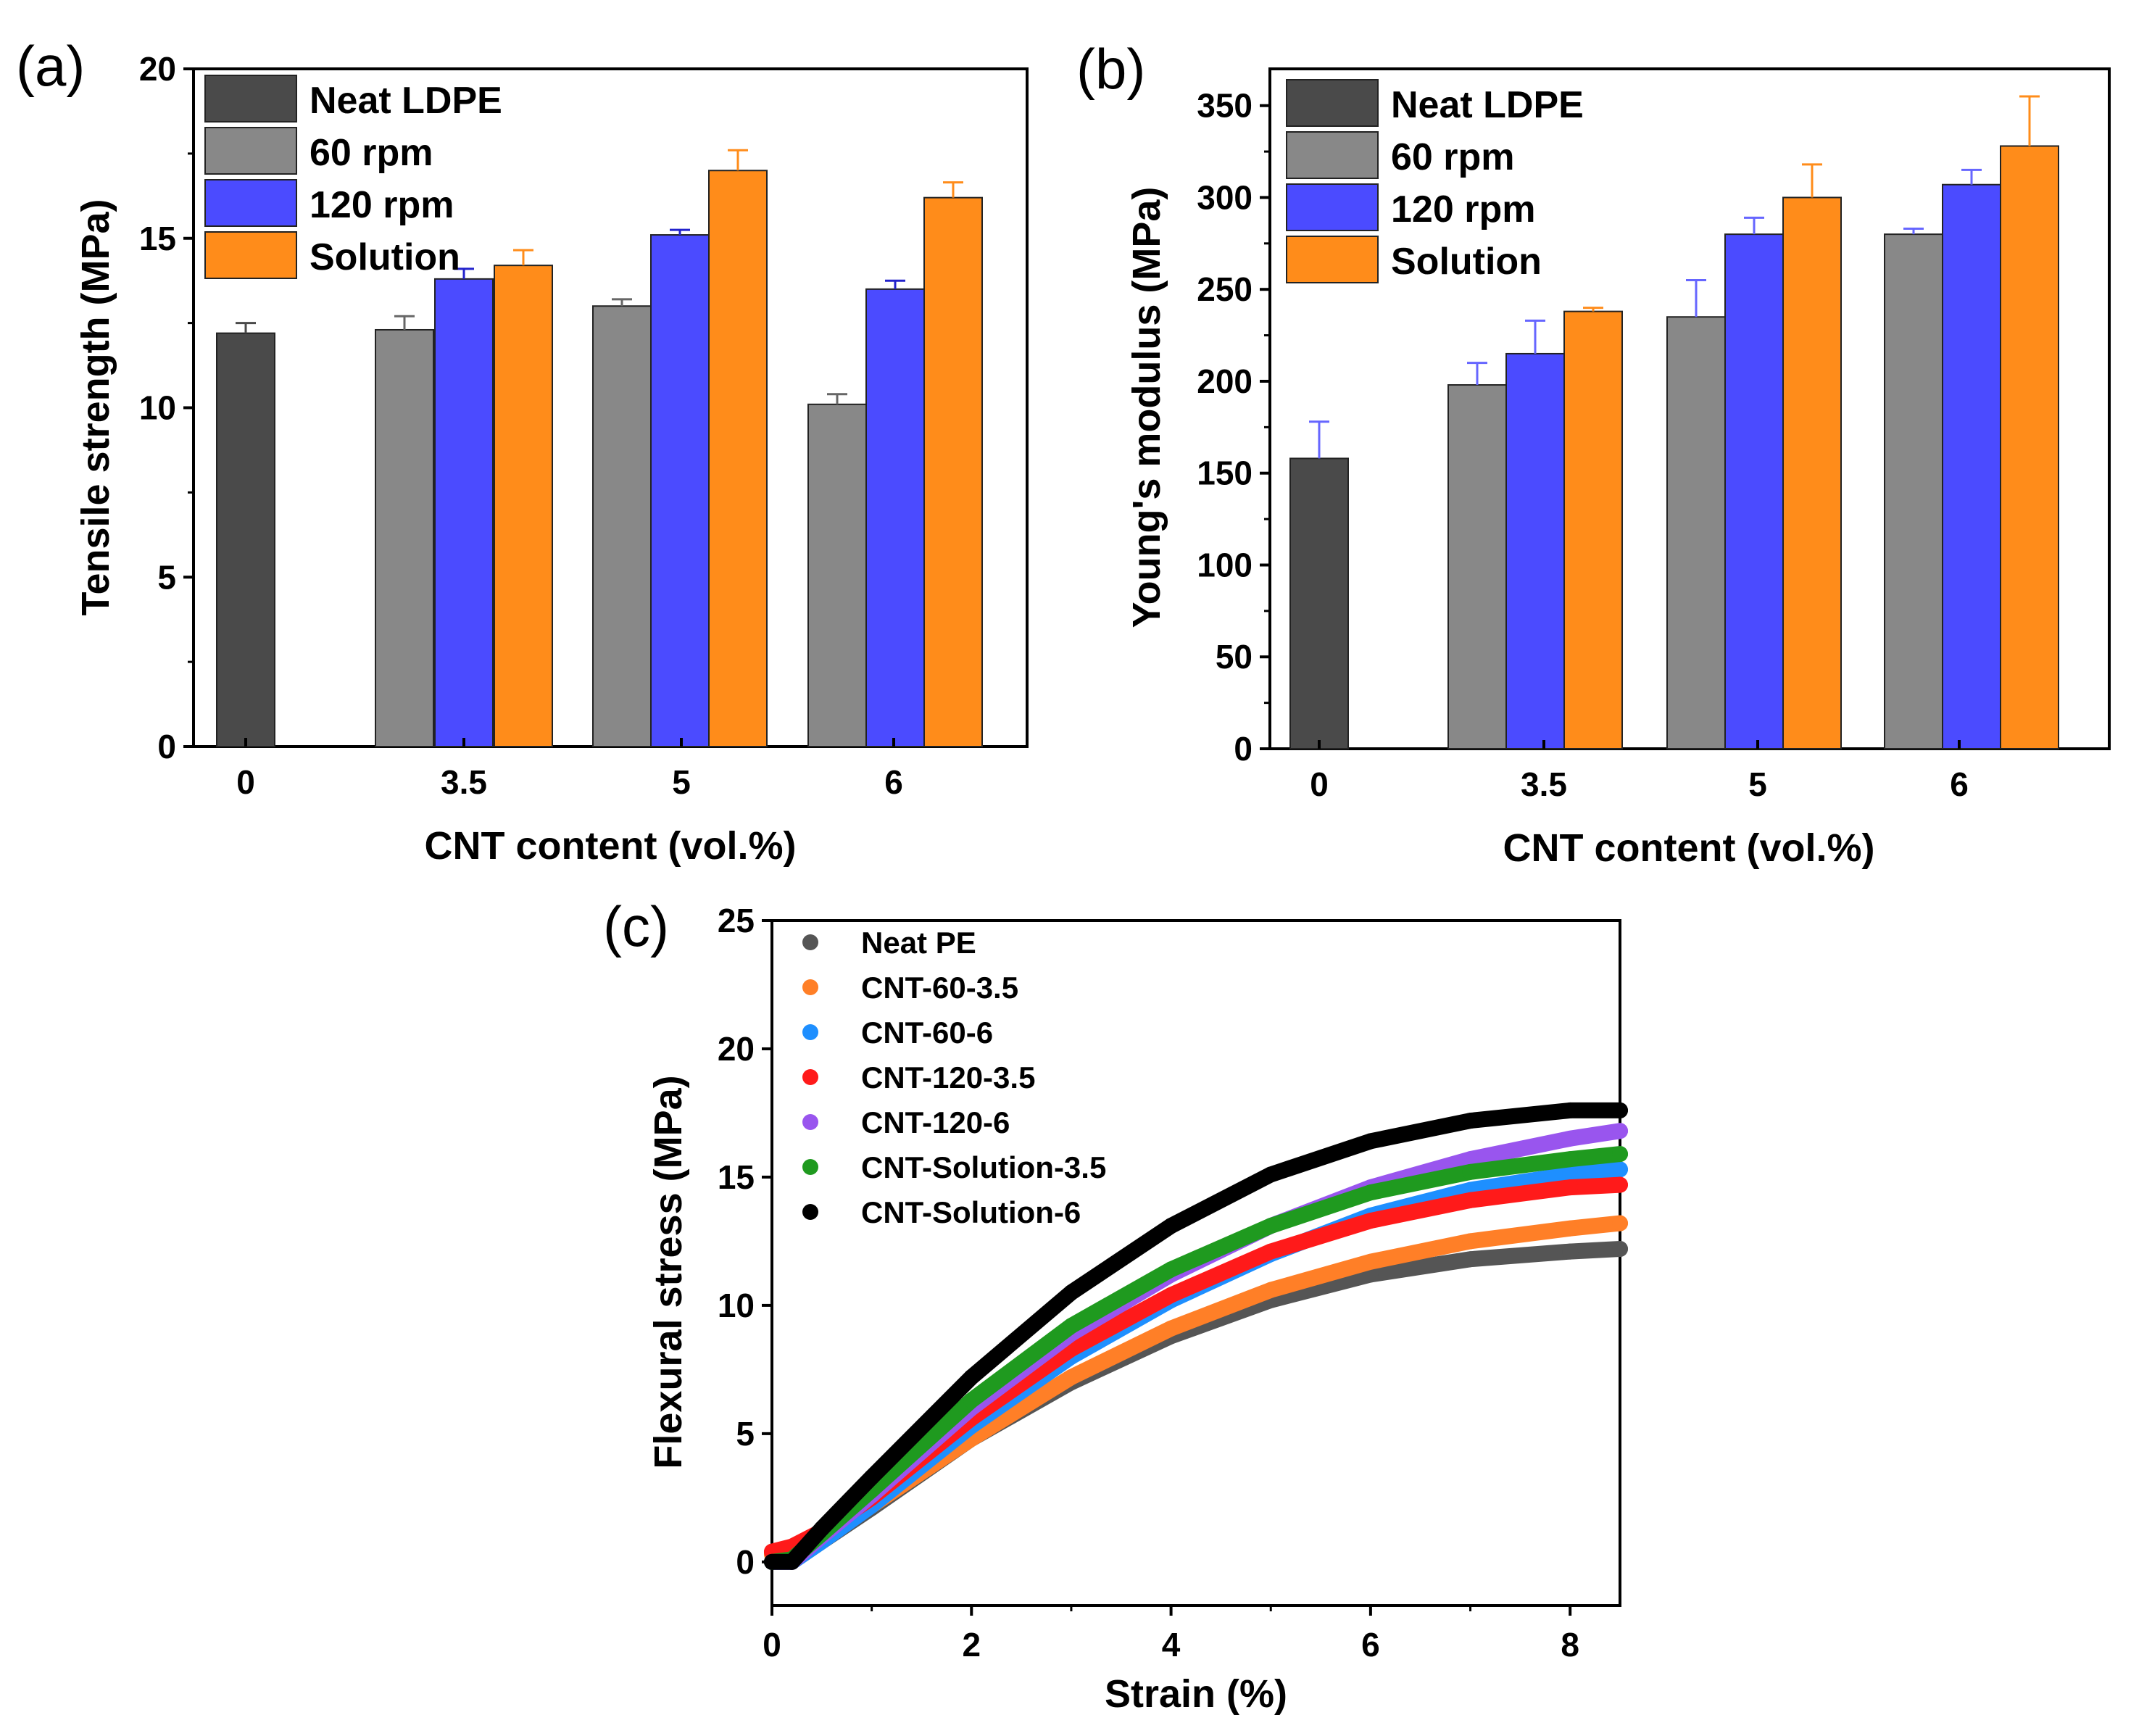 The image size is (2131, 1736). I want to click on y-tick-label: 25, so click(736, 920).